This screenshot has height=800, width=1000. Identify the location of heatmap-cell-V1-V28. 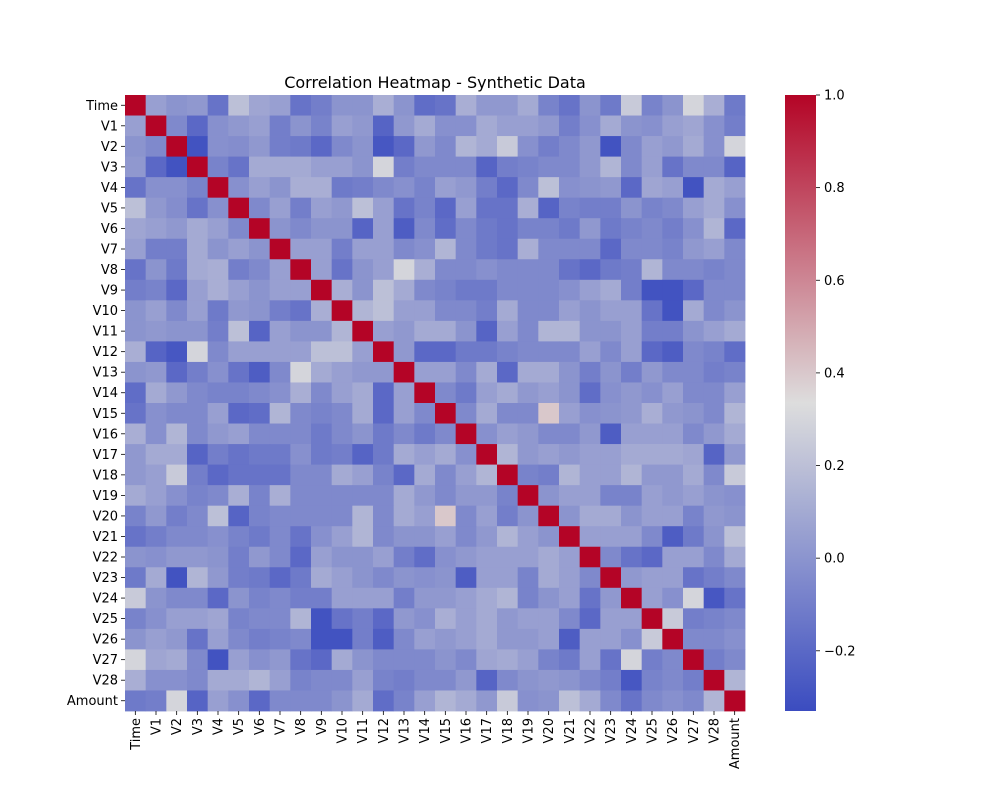
(714, 126).